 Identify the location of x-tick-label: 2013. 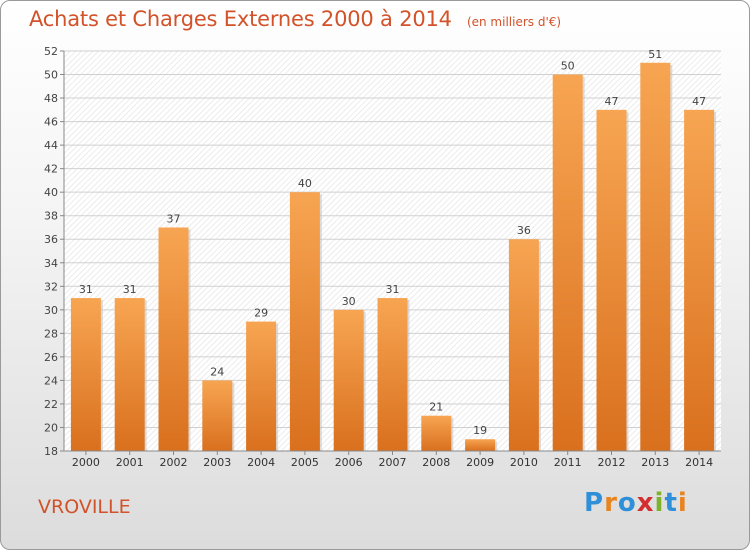
(655, 462).